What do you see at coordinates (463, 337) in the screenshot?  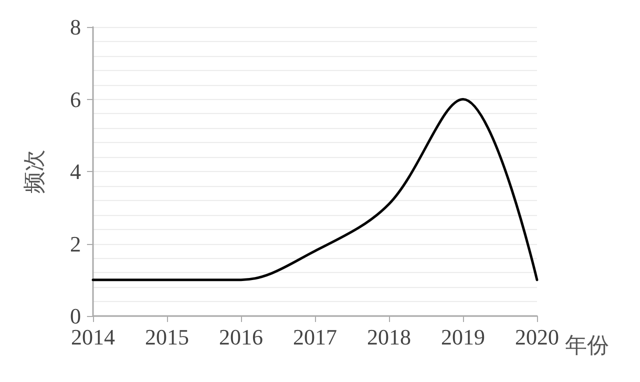 I see `x-tick-label: 2019` at bounding box center [463, 337].